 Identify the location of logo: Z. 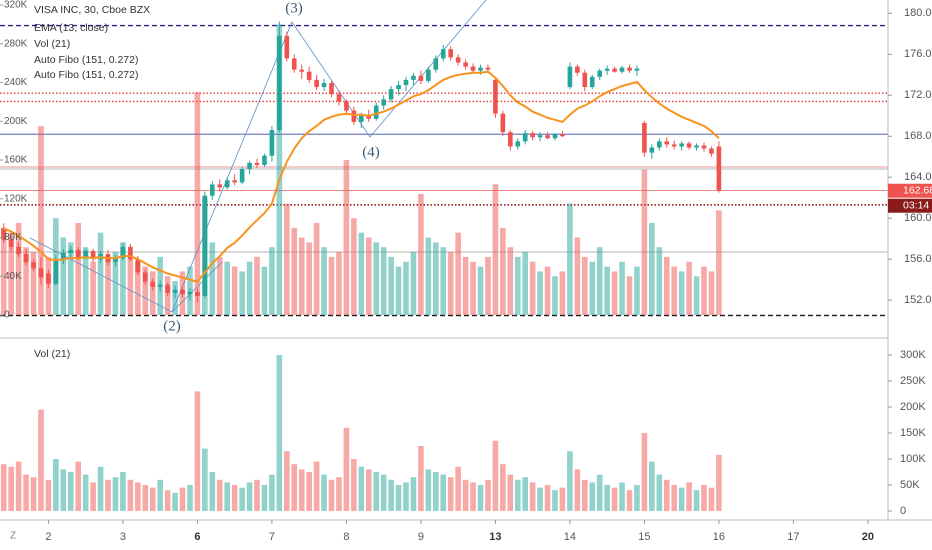
(13, 536).